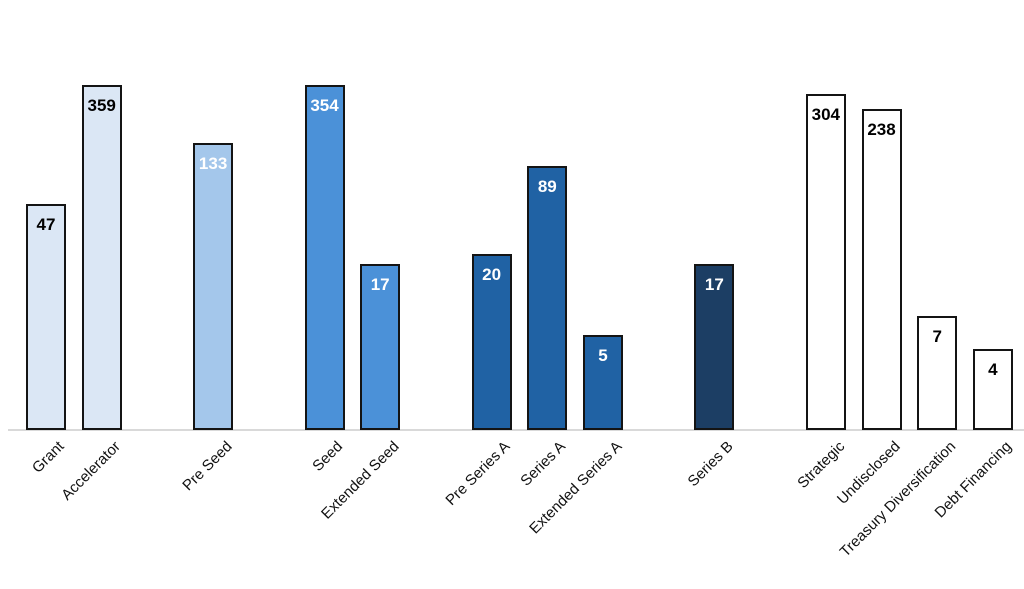 Image resolution: width=1024 pixels, height=589 pixels. I want to click on x-tick-label-strategic: Strategic, so click(820, 465).